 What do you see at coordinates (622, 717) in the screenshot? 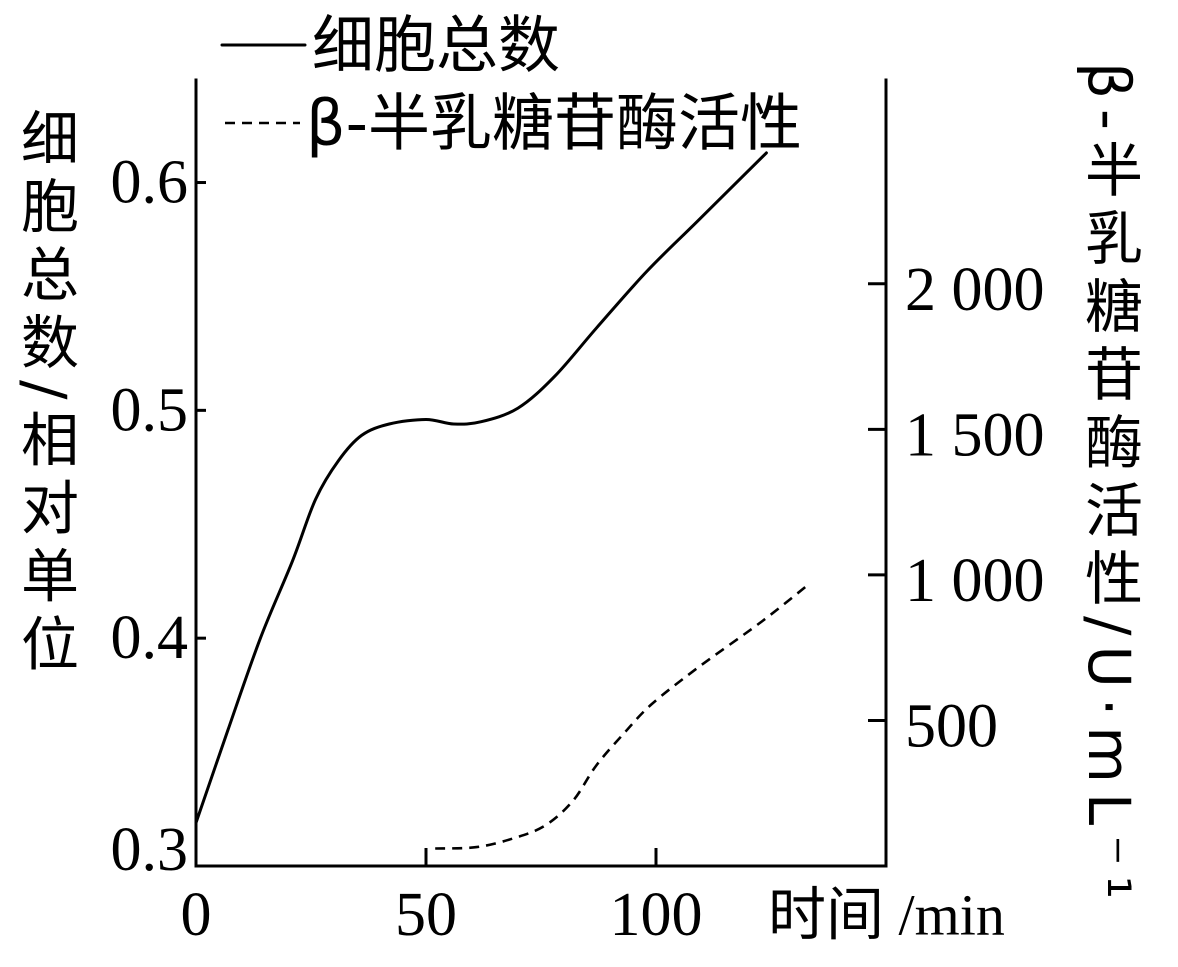
I see `series-line-enzyme-activity` at bounding box center [622, 717].